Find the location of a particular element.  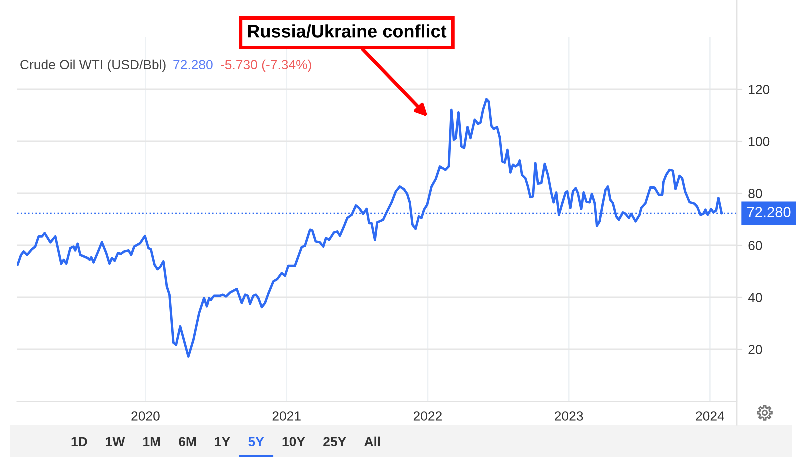

annotation: Russia/Ukraine conflict is located at coordinates (347, 31).